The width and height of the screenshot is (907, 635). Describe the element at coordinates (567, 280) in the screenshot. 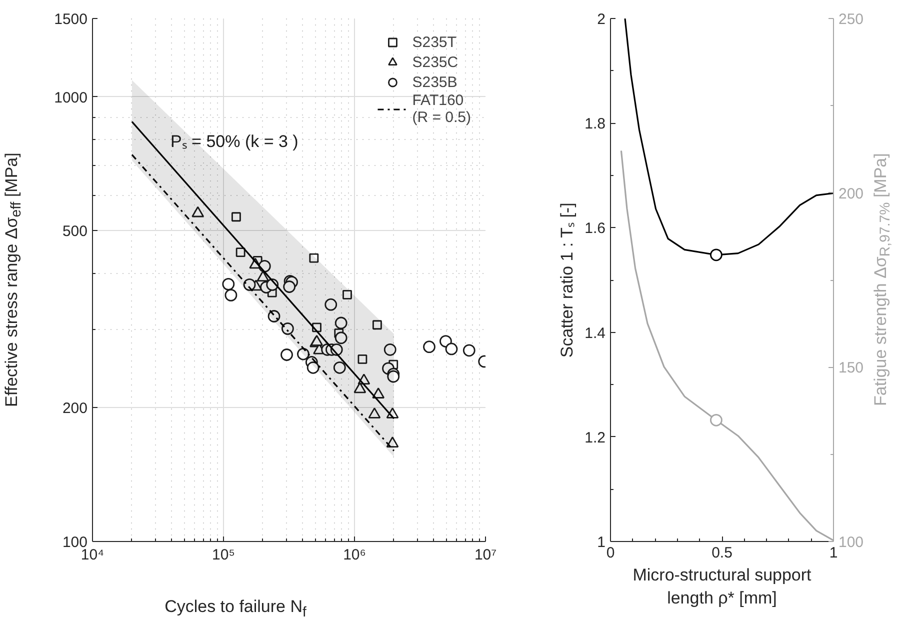

I see `y-axis-title: Scatter ratio 1 : Tₛ [-]` at that location.